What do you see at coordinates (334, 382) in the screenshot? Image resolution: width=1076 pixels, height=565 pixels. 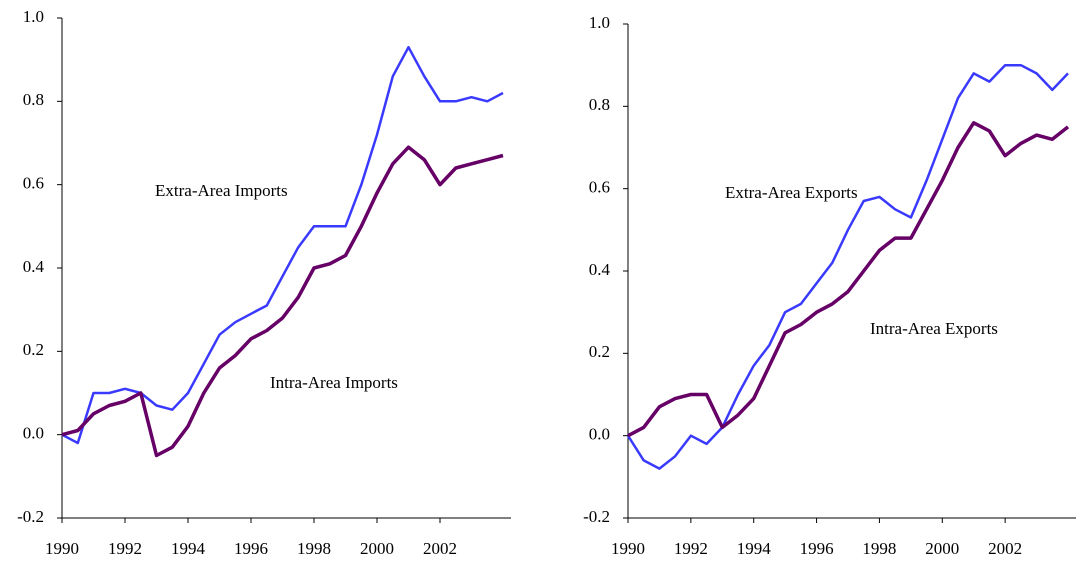 I see `series-label: Intra-Area Imports` at bounding box center [334, 382].